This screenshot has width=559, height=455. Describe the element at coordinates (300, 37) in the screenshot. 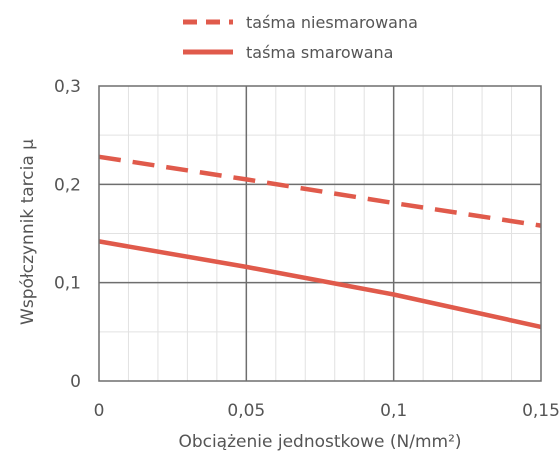

I see `legend: taśma niesmarowana taśma smarowana` at that location.